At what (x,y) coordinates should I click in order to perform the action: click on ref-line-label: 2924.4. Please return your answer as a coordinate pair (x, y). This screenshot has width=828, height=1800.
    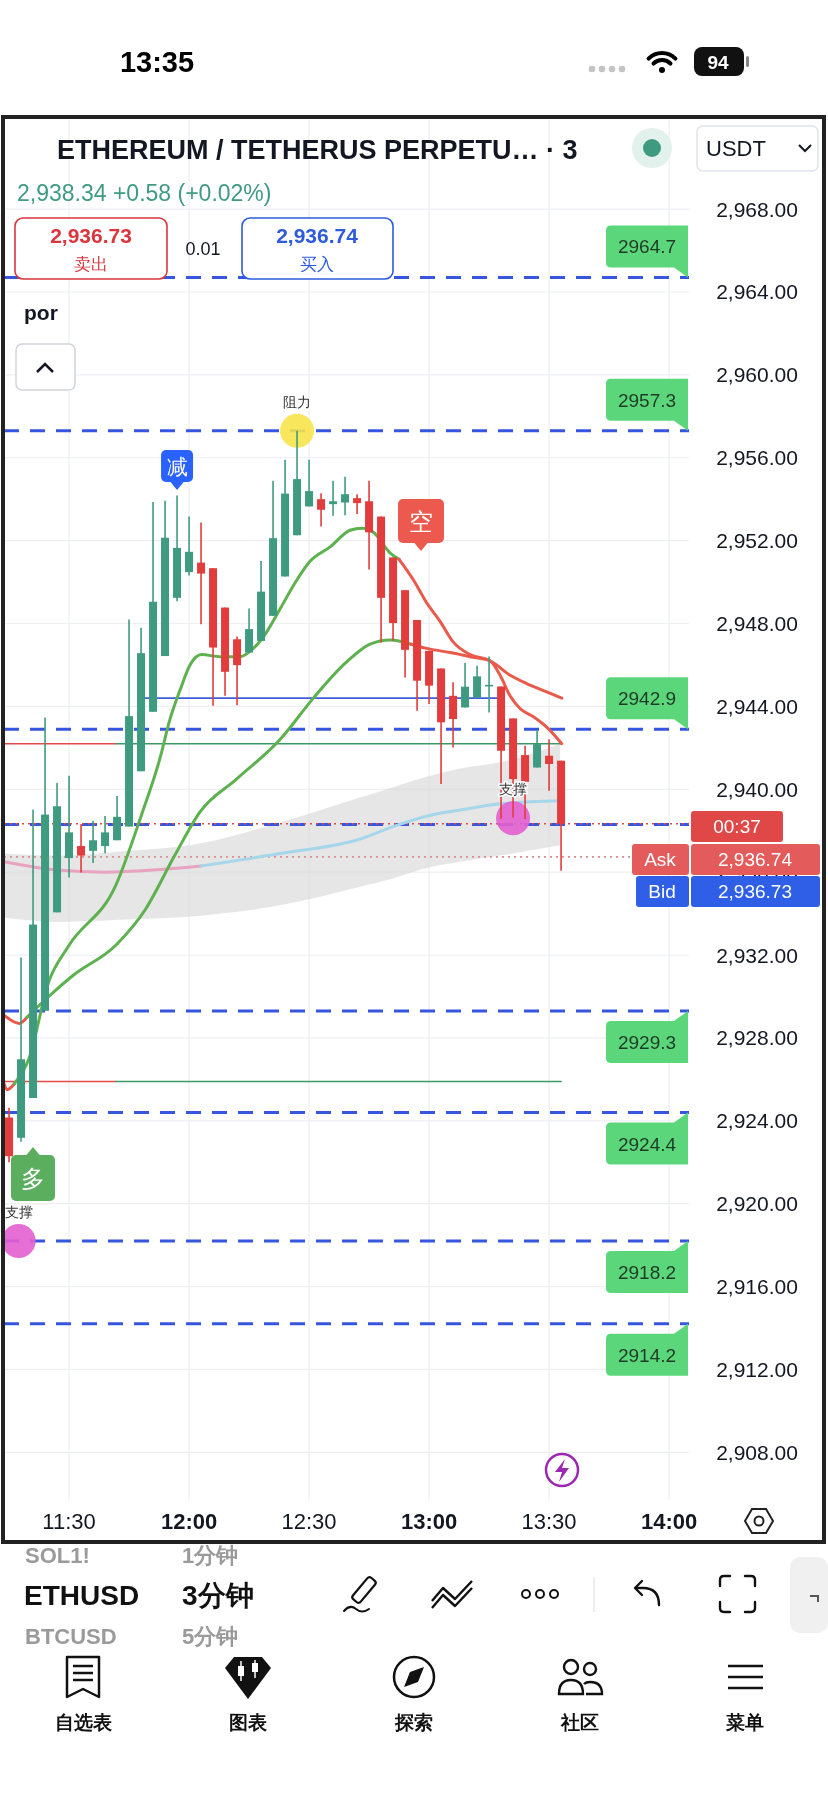
    Looking at the image, I should click on (647, 1144).